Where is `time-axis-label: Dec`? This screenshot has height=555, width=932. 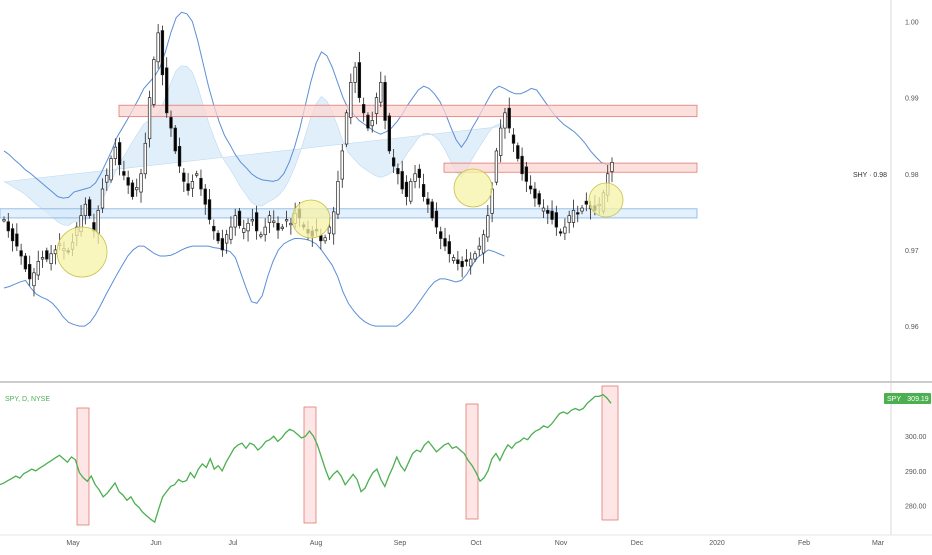
time-axis-label: Dec is located at coordinates (637, 543).